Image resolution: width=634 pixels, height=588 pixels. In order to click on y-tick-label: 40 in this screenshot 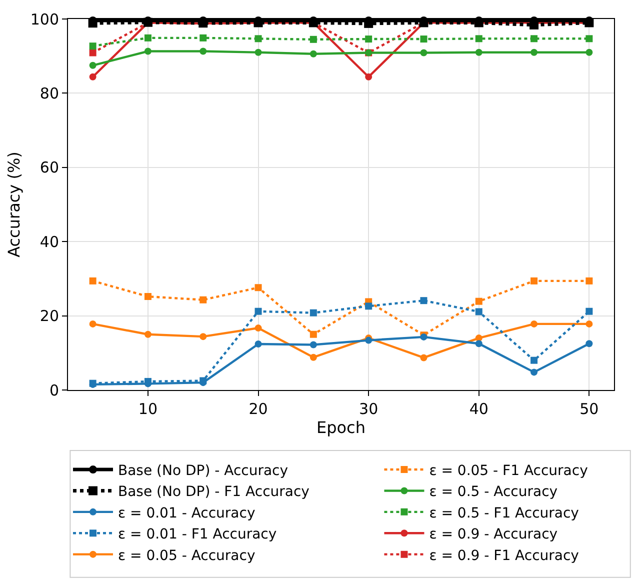, I will do `click(49, 241)`.